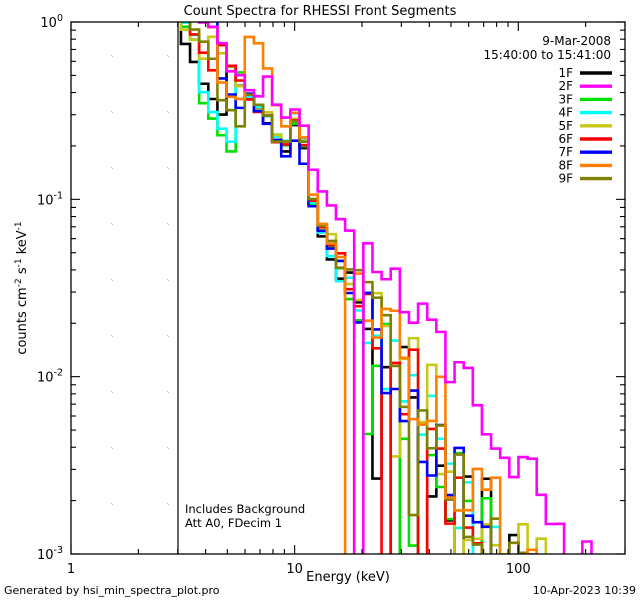  I want to click on y-tick-label: 10⁻², so click(50, 377).